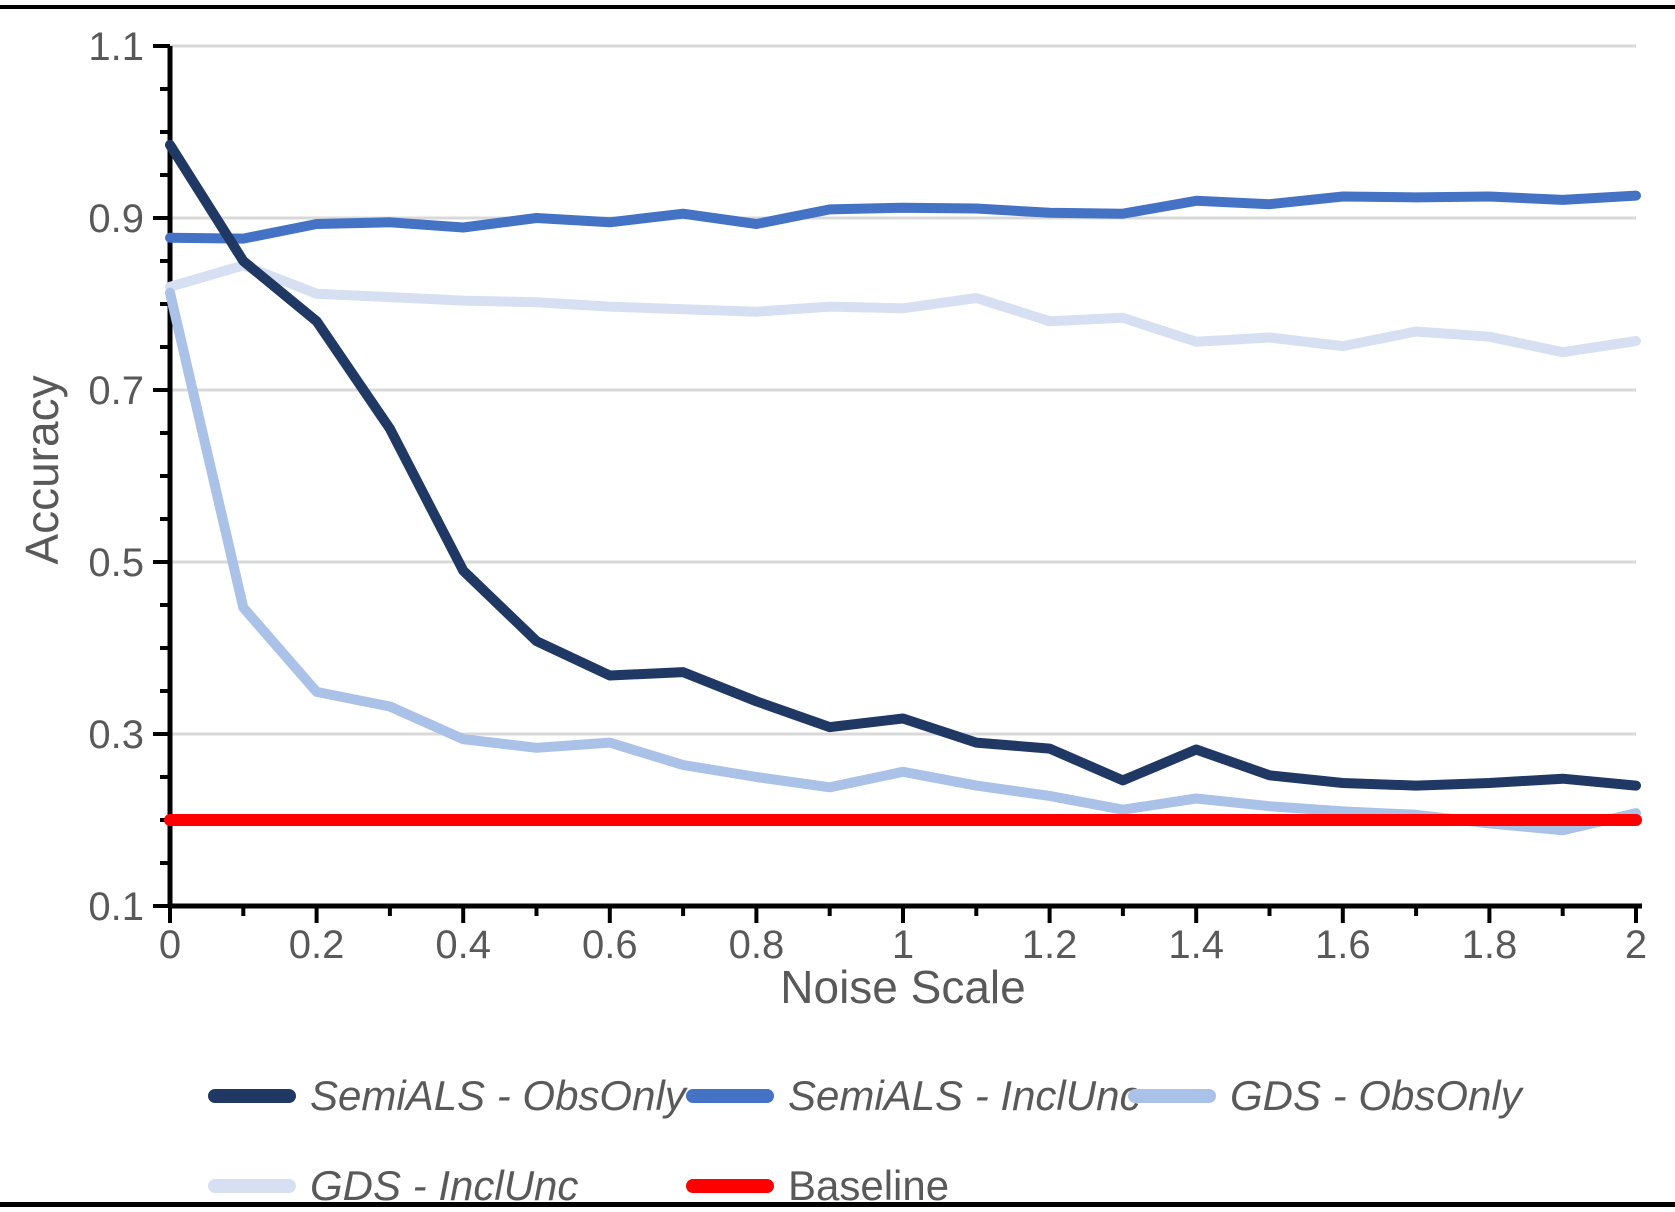  Describe the element at coordinates (116, 907) in the screenshot. I see `y-tick-label: 0.1` at that location.